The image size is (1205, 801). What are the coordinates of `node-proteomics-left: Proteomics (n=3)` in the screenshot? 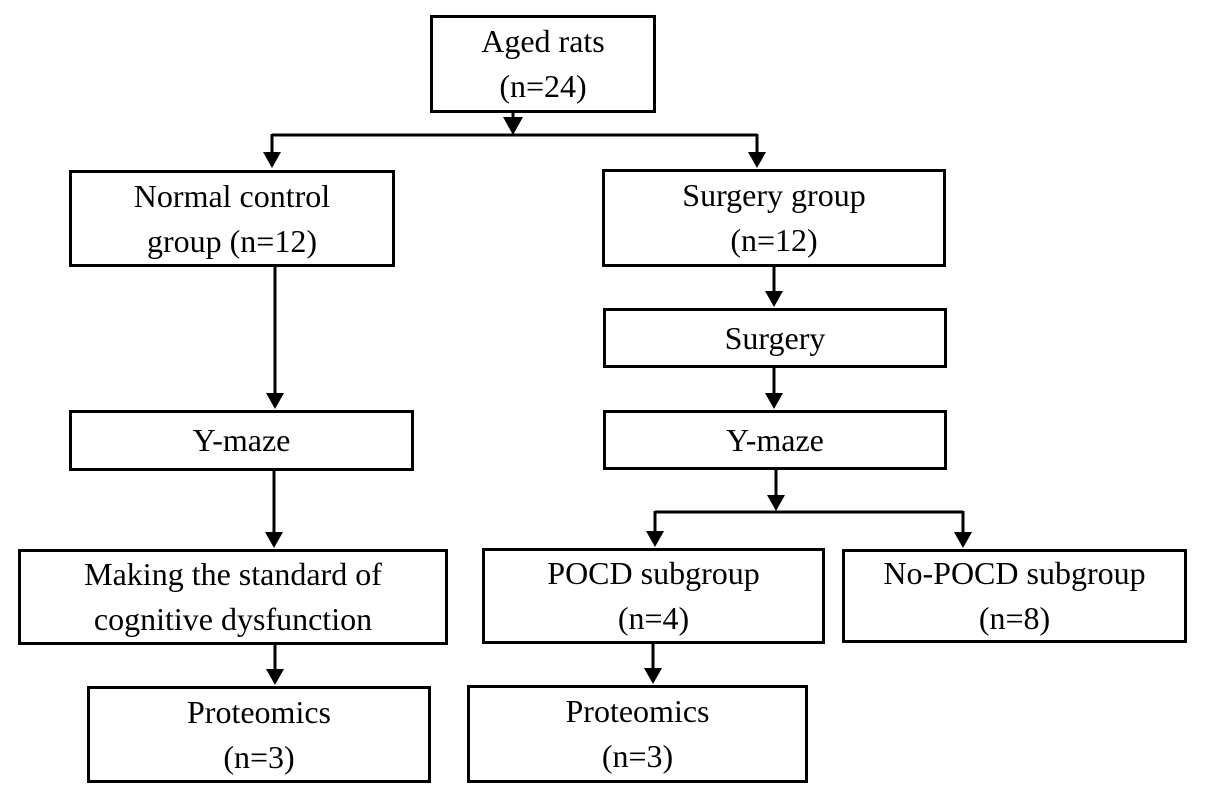 It's located at (259, 734).